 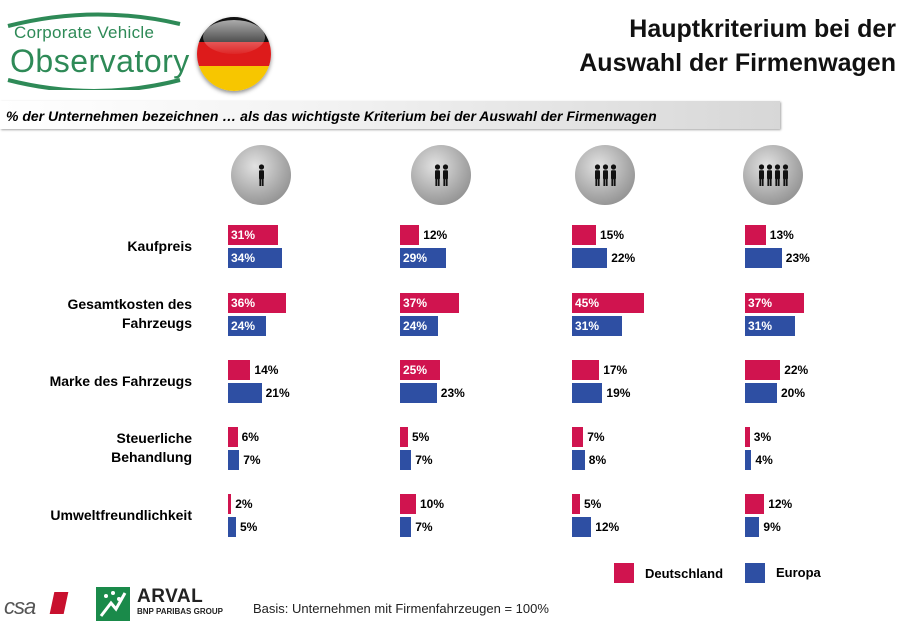 What do you see at coordinates (243, 303) in the screenshot?
I see `bar-value-label: 36%` at bounding box center [243, 303].